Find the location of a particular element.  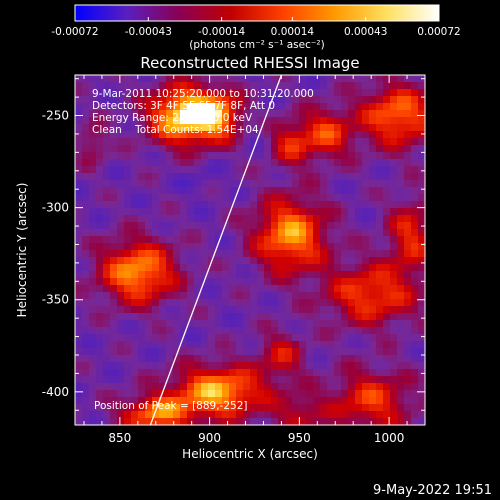

colorbar-tick-label: -0.00014 is located at coordinates (222, 32).